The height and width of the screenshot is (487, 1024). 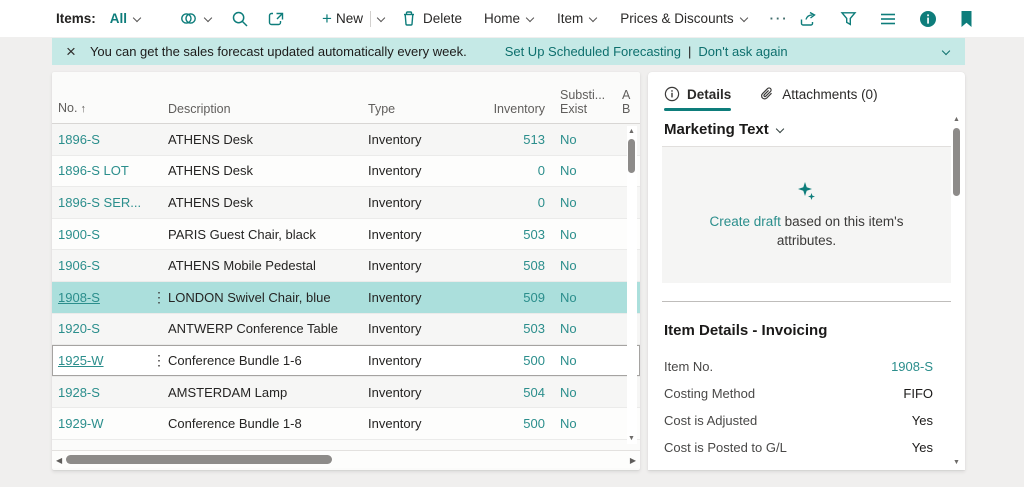 What do you see at coordinates (779, 18) in the screenshot?
I see `more-options-button: ···` at bounding box center [779, 18].